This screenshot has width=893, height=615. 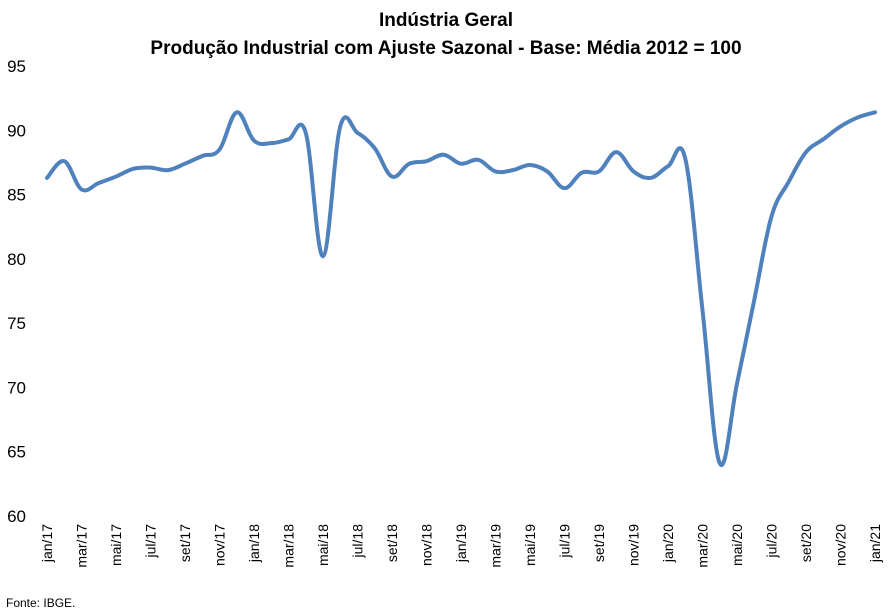 I want to click on y-tick-label: 95, so click(x=16, y=66).